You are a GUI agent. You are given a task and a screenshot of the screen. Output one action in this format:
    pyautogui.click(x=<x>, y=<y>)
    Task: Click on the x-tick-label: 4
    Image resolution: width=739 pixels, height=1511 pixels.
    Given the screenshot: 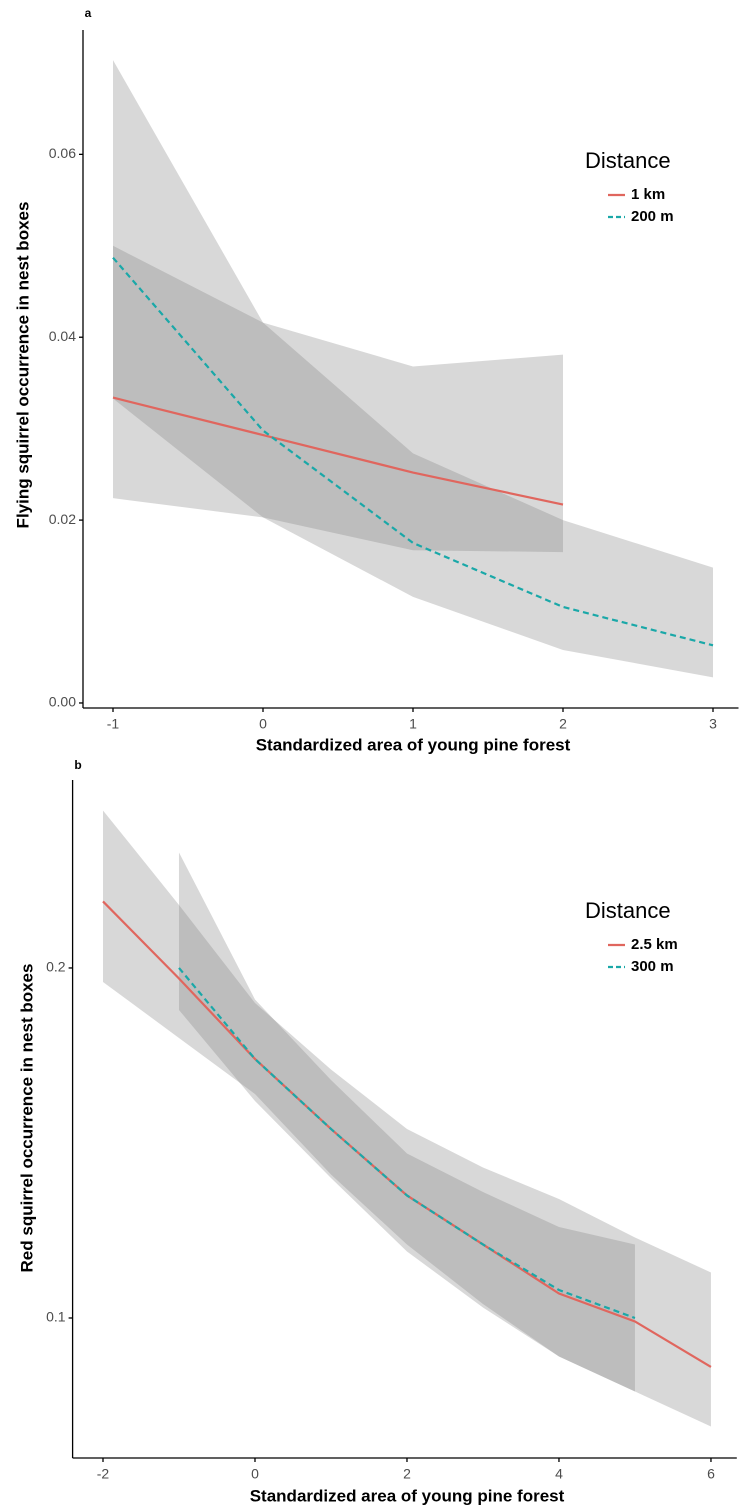 What is the action you would take?
    pyautogui.click(x=559, y=1474)
    